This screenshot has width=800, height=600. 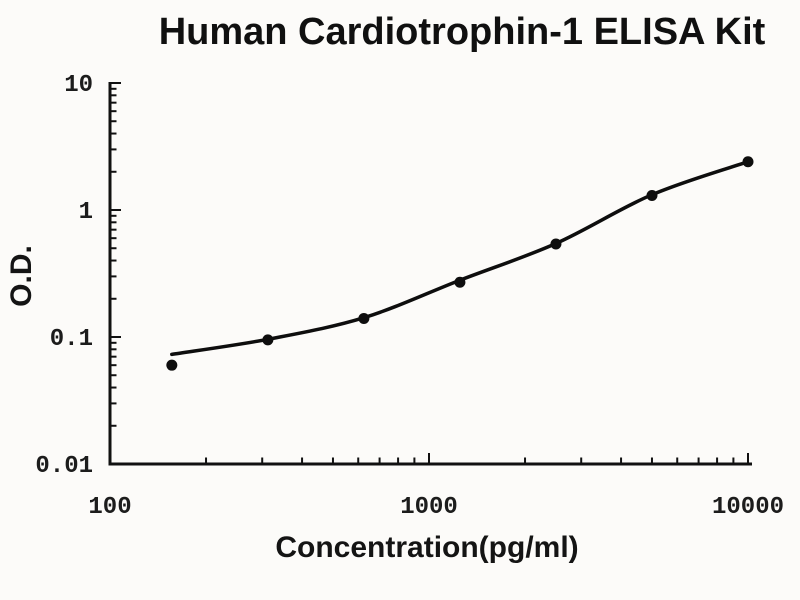 What do you see at coordinates (462, 32) in the screenshot?
I see `chart-title: Human Cardiotrophin-1 ELISA Kit` at bounding box center [462, 32].